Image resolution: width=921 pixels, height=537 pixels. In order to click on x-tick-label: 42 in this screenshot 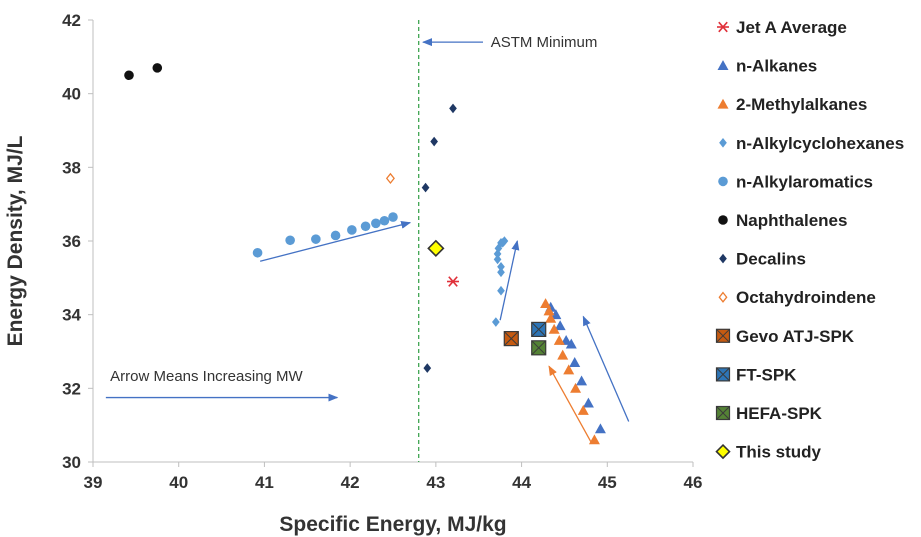, I will do `click(350, 482)`.